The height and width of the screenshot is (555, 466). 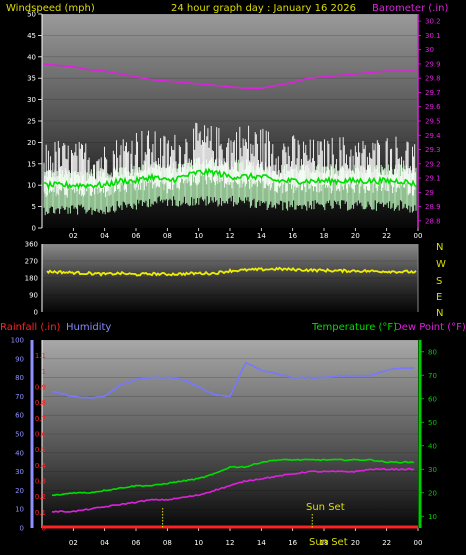 What do you see at coordinates (433, 64) in the screenshot?
I see `barometer-tick-label: 29.9` at bounding box center [433, 64].